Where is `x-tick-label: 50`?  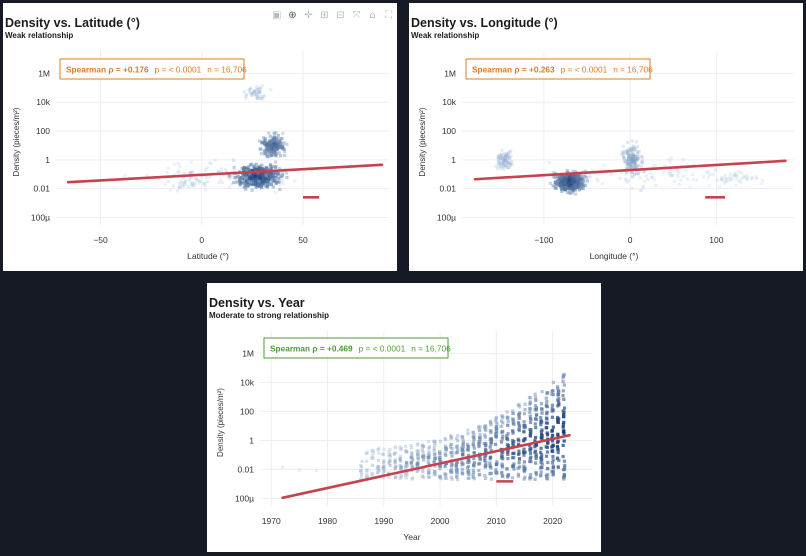
x-tick-label: 50 is located at coordinates (303, 240).